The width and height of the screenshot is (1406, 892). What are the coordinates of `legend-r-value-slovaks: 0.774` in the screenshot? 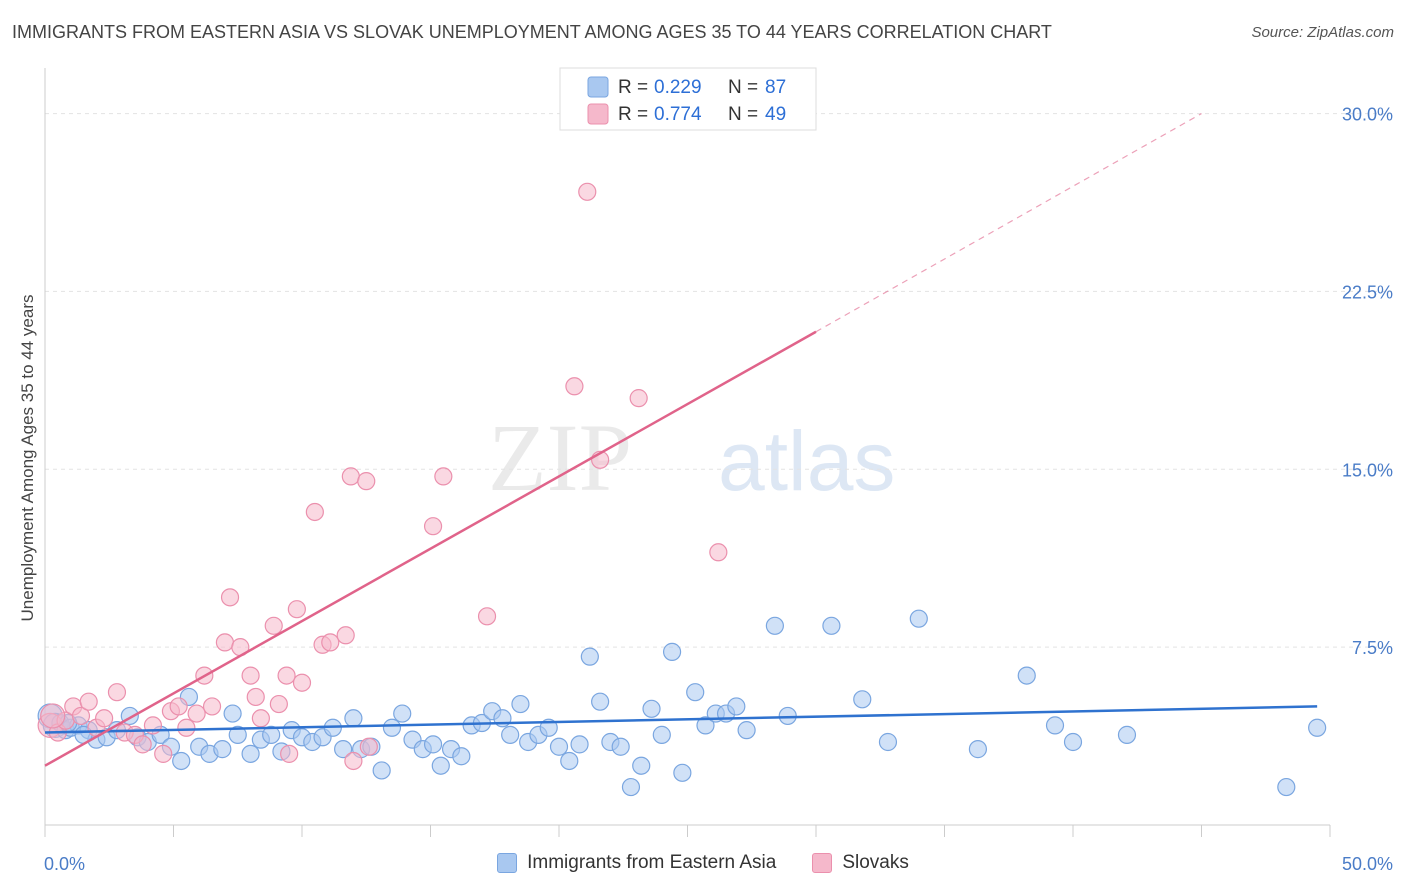 It's located at (678, 114).